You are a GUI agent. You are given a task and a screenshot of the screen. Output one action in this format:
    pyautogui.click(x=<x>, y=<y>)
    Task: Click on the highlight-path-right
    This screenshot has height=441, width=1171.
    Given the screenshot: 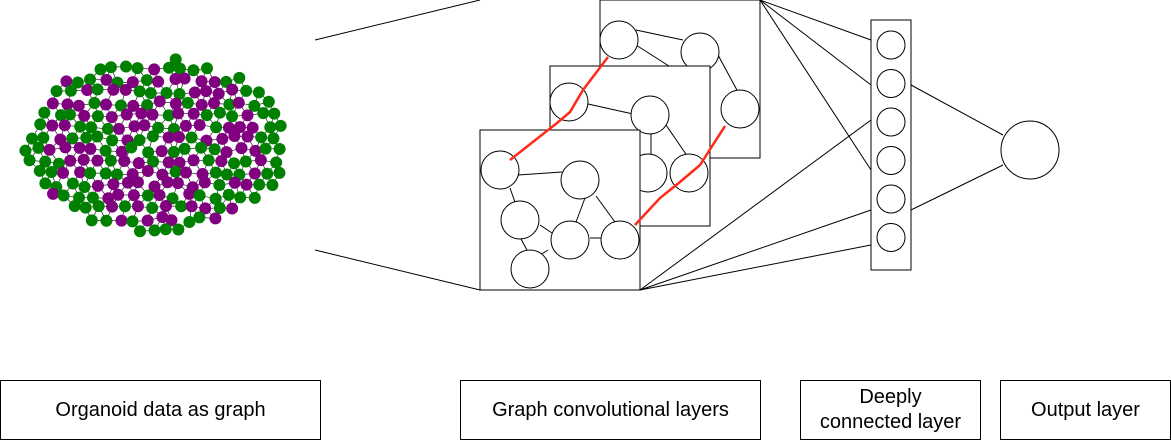 What is the action you would take?
    pyautogui.click(x=680, y=175)
    